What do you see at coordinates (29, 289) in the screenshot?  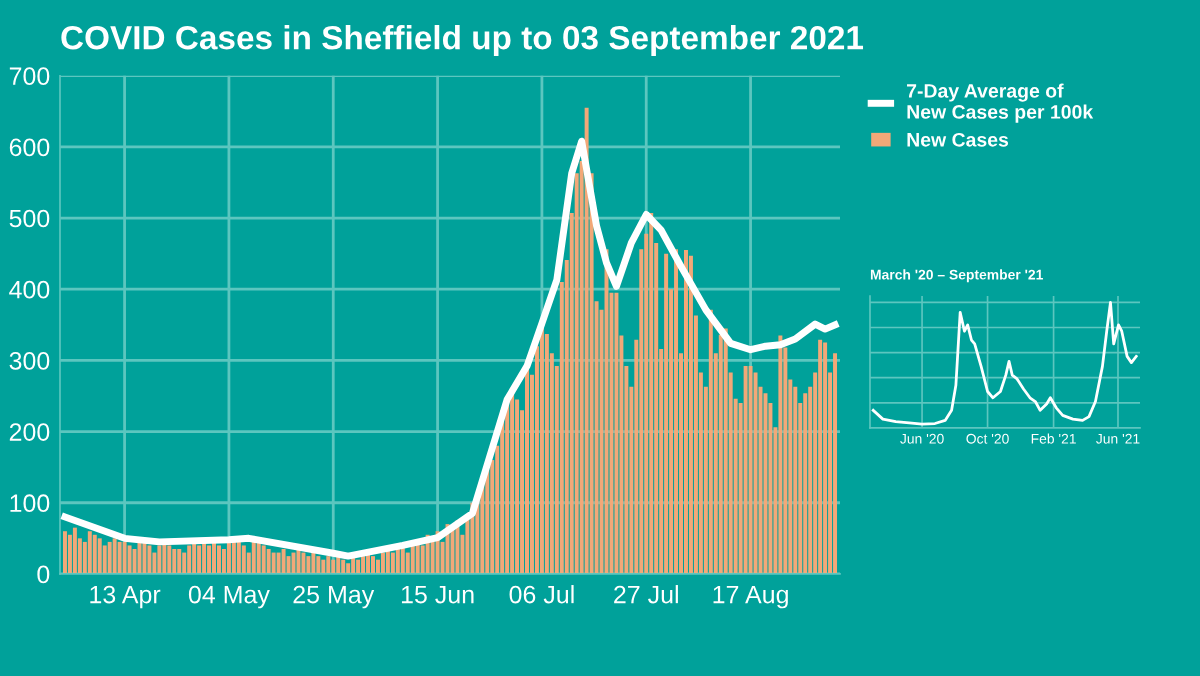 I see `y-tick-label: 400` at bounding box center [29, 289].